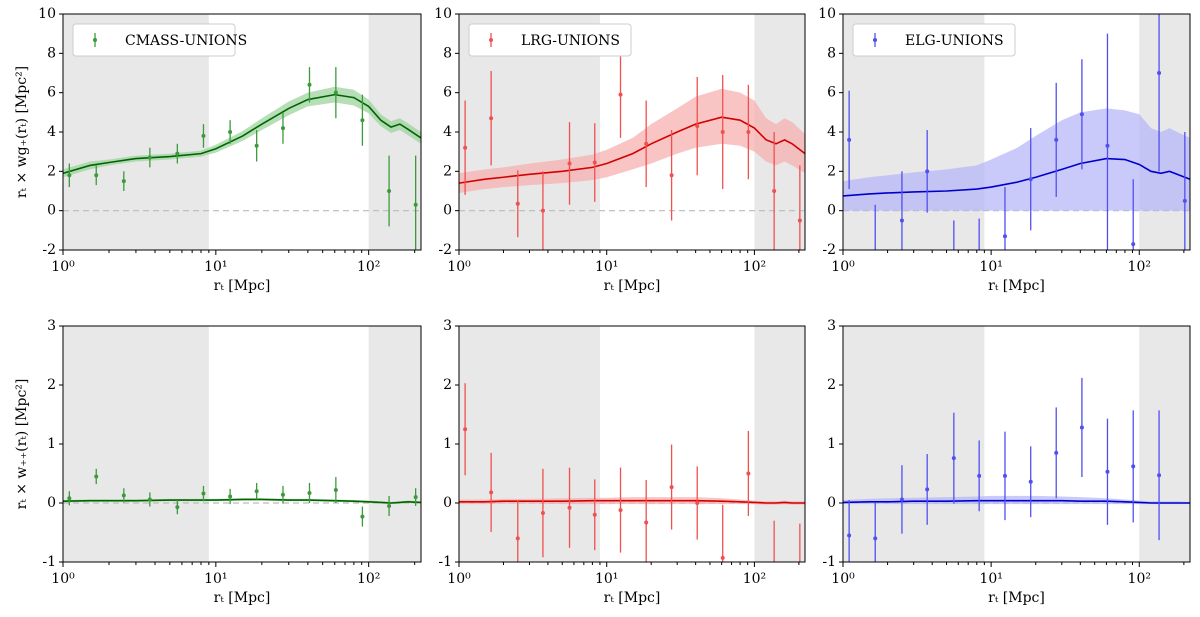  Describe the element at coordinates (447, 93) in the screenshot. I see `y-tick-label: 6` at that location.